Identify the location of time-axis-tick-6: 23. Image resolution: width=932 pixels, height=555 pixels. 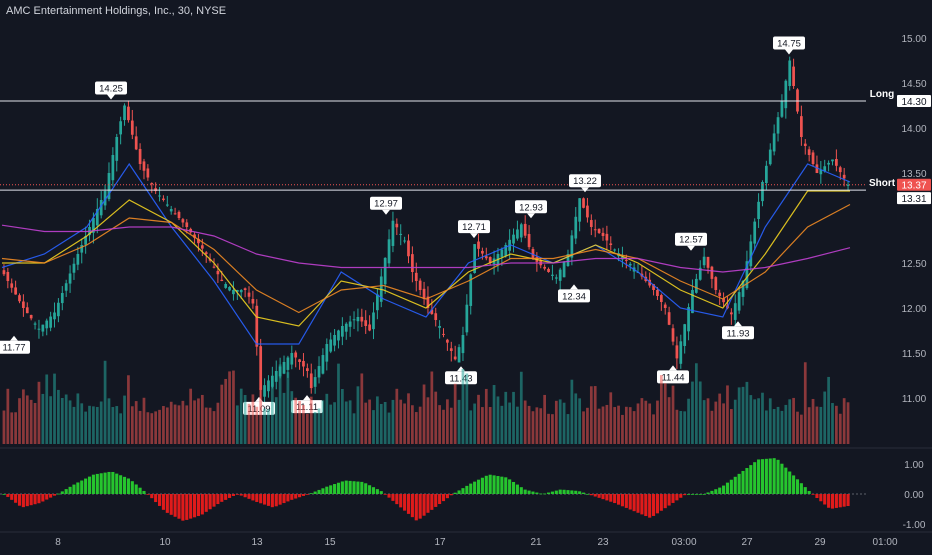
(603, 542).